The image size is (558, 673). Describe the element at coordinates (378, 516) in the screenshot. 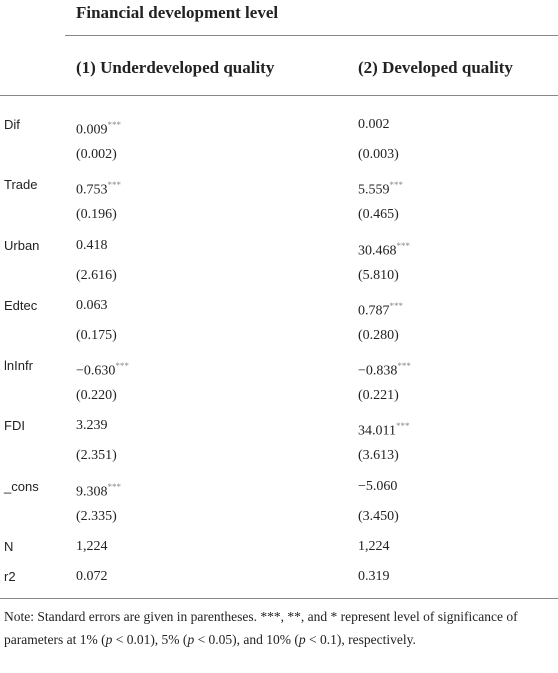

I see `standard-error: (3.450)` at that location.